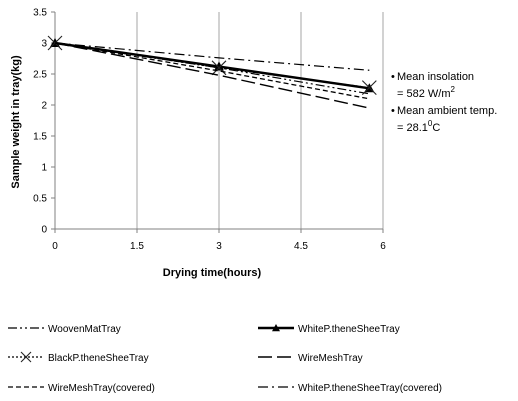  What do you see at coordinates (101, 388) in the screenshot?
I see `legend-label: WireMeshTray(covered)` at bounding box center [101, 388].